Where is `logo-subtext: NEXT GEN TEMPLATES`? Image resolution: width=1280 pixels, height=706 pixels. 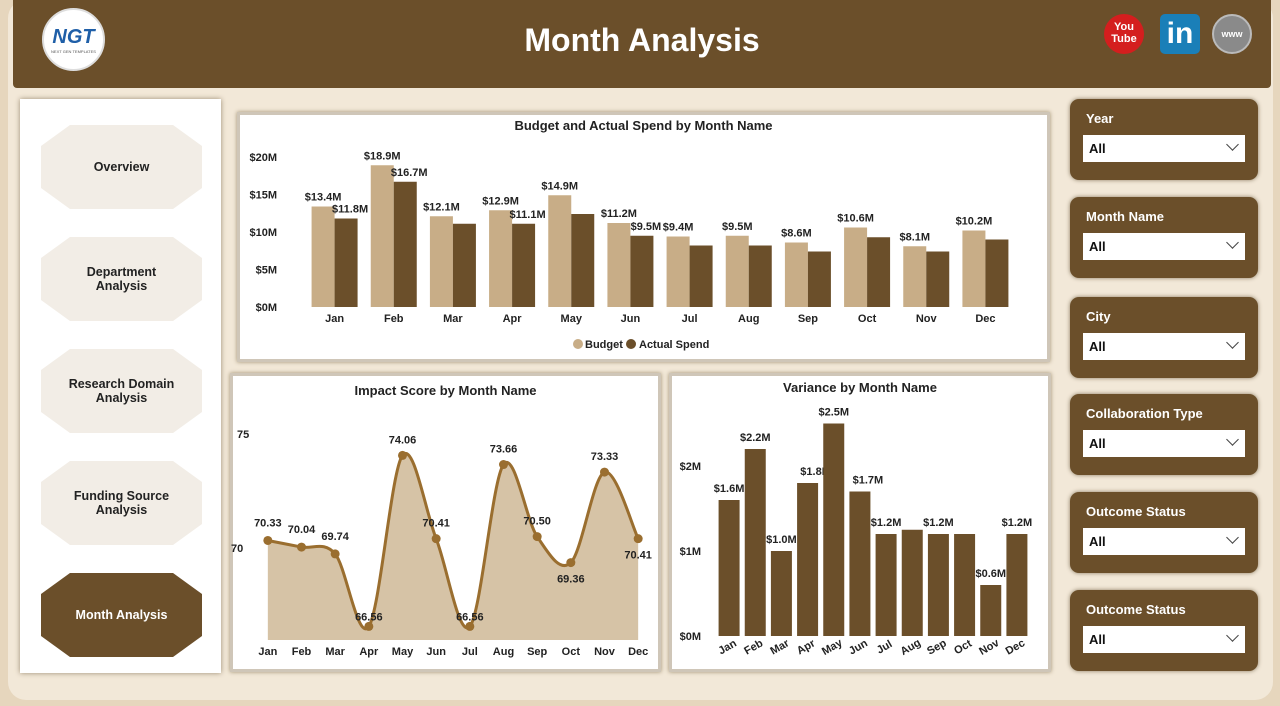 logo-subtext: NEXT GEN TEMPLATES is located at coordinates (73, 51).